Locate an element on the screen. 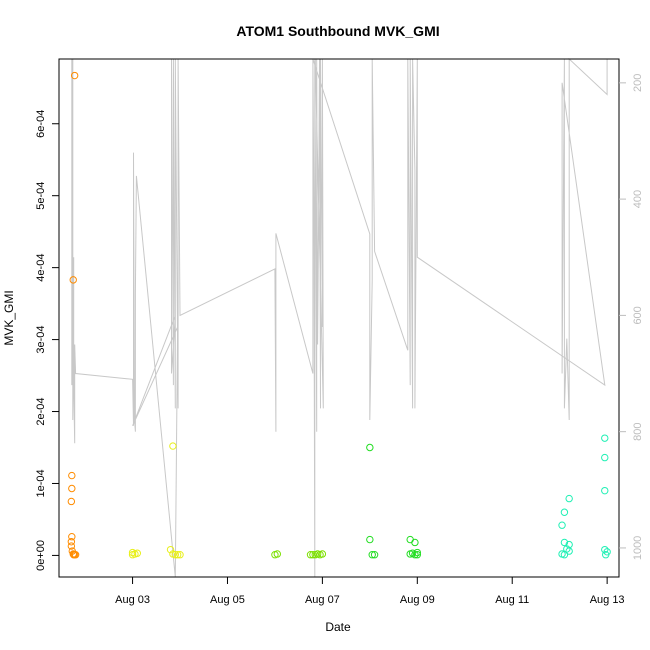 The image size is (650, 650). y-tick-label: 2e-04 is located at coordinates (41, 411).